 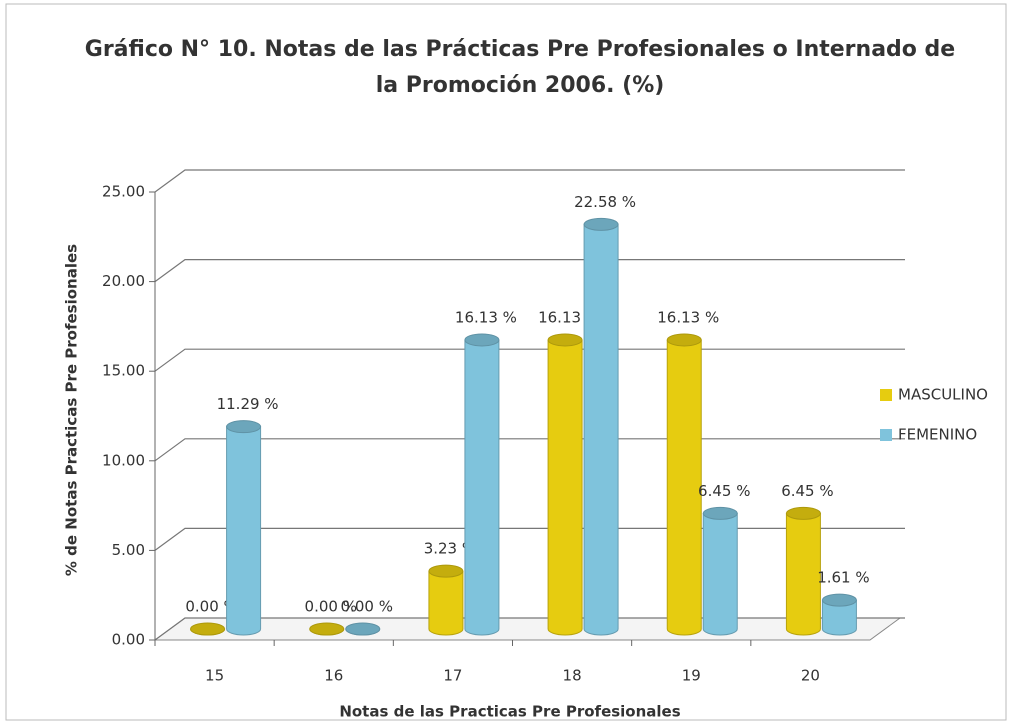 I want to click on y-tick-label: 10.00, so click(x=123, y=460).